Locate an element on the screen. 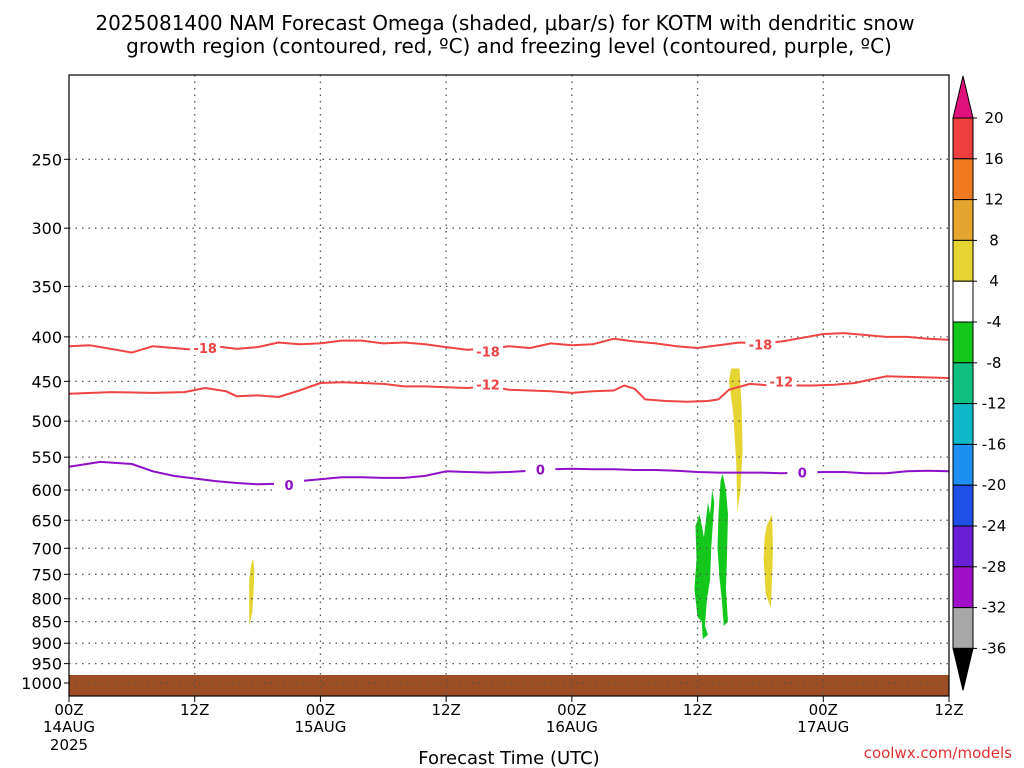 Image resolution: width=1024 pixels, height=768 pixels. y-tick-label: 900 is located at coordinates (46, 643).